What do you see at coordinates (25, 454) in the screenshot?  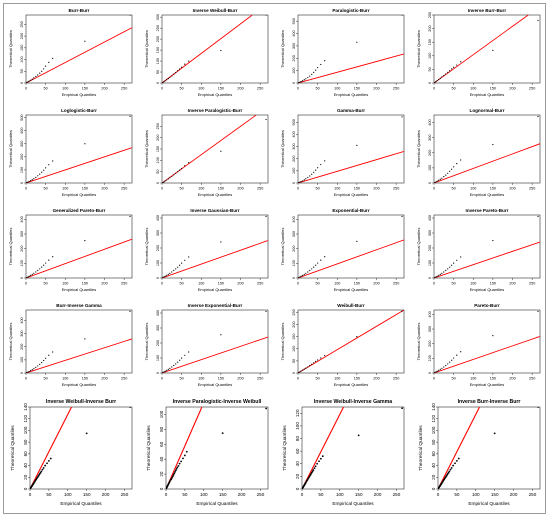 I see `y-tick-label: 60` at bounding box center [25, 454].